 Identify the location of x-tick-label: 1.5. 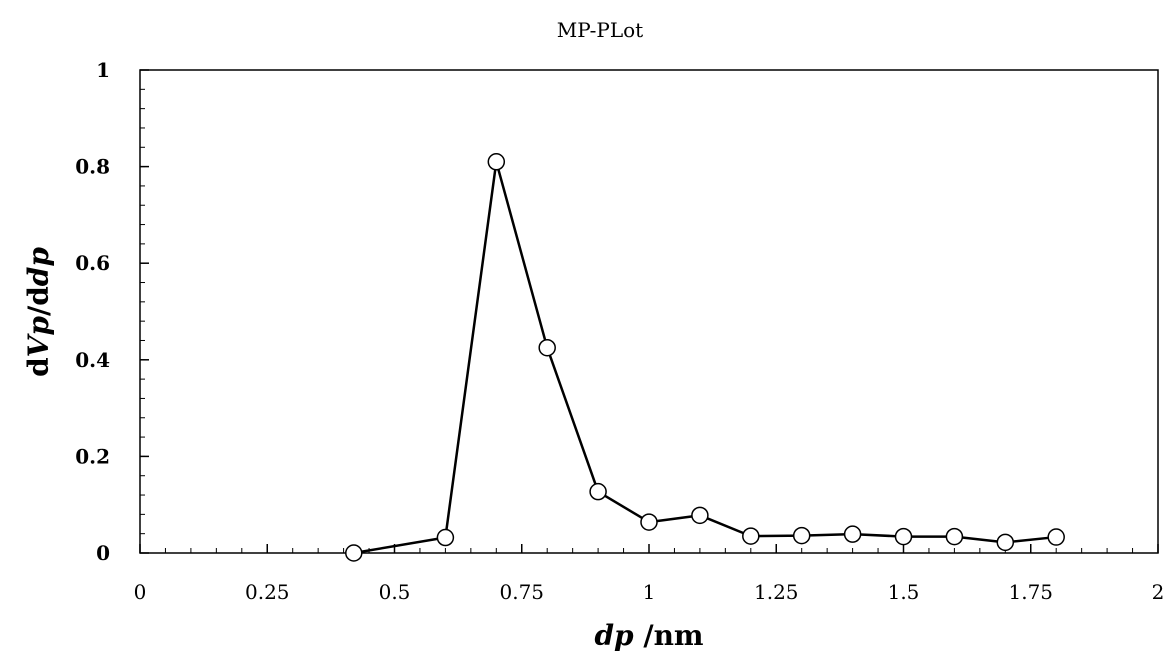
(904, 592).